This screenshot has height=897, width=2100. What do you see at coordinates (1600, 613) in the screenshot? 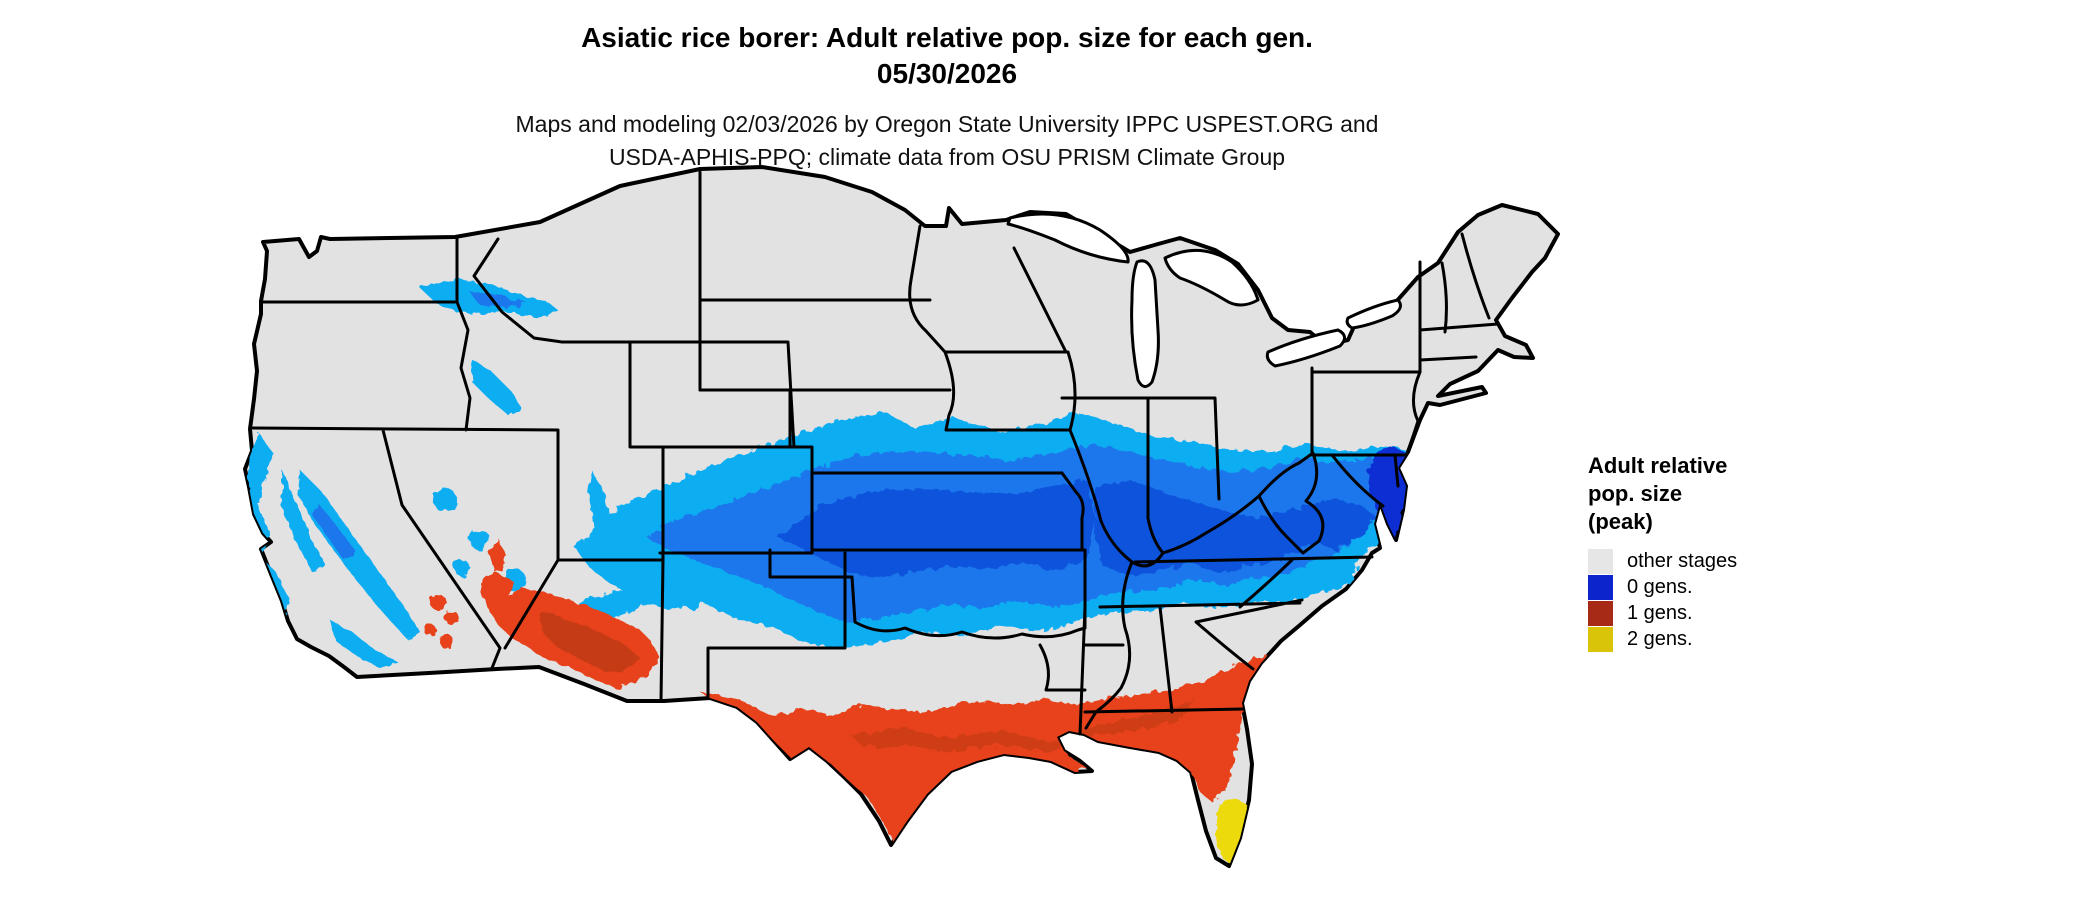
I see `legend-swatch-1-gens` at bounding box center [1600, 613].